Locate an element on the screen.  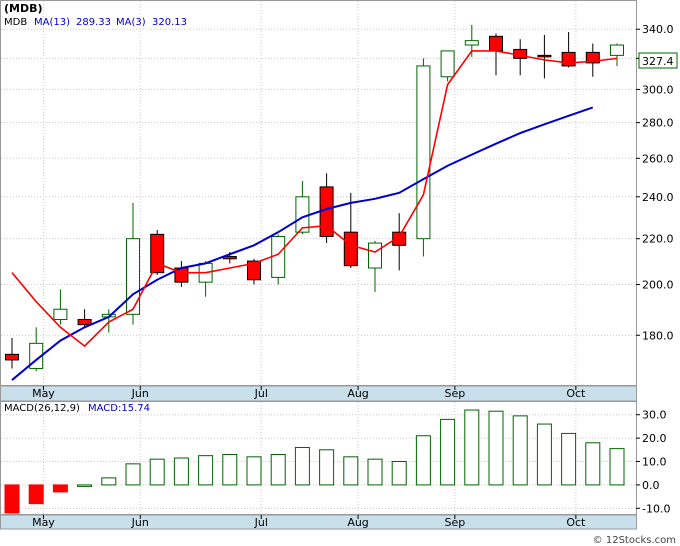
price-tick-label: 300.0 is located at coordinates (658, 89).